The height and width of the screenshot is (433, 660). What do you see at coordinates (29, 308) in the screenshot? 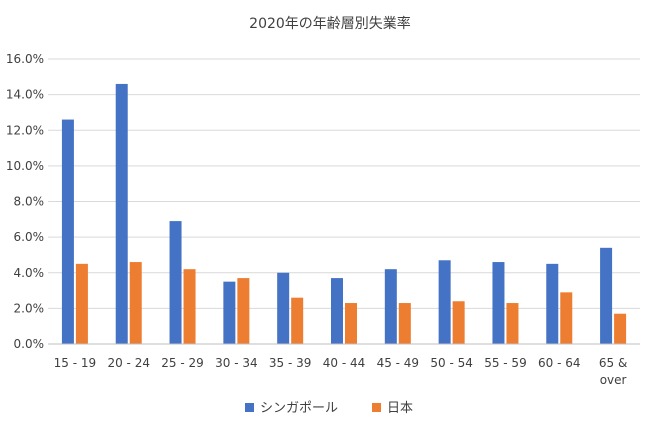
I see `y-tick-label: 2.0%` at bounding box center [29, 308].